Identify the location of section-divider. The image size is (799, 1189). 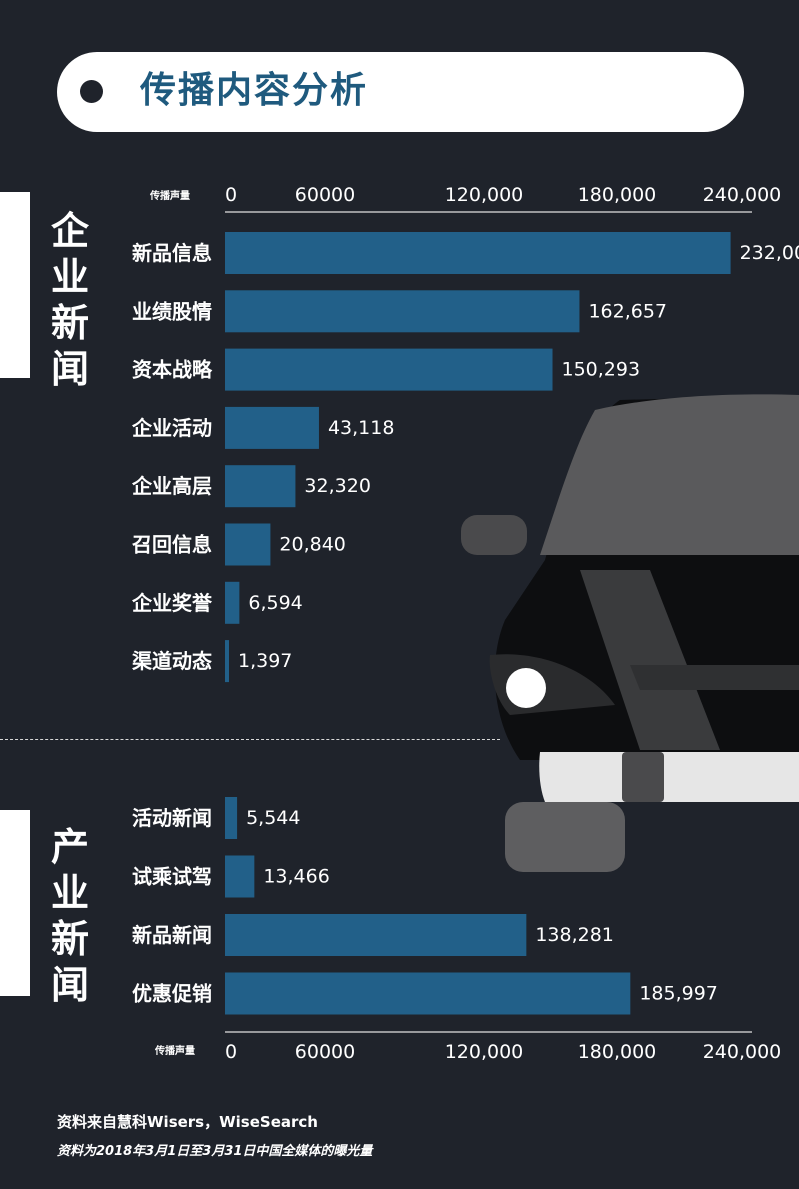
(250, 739).